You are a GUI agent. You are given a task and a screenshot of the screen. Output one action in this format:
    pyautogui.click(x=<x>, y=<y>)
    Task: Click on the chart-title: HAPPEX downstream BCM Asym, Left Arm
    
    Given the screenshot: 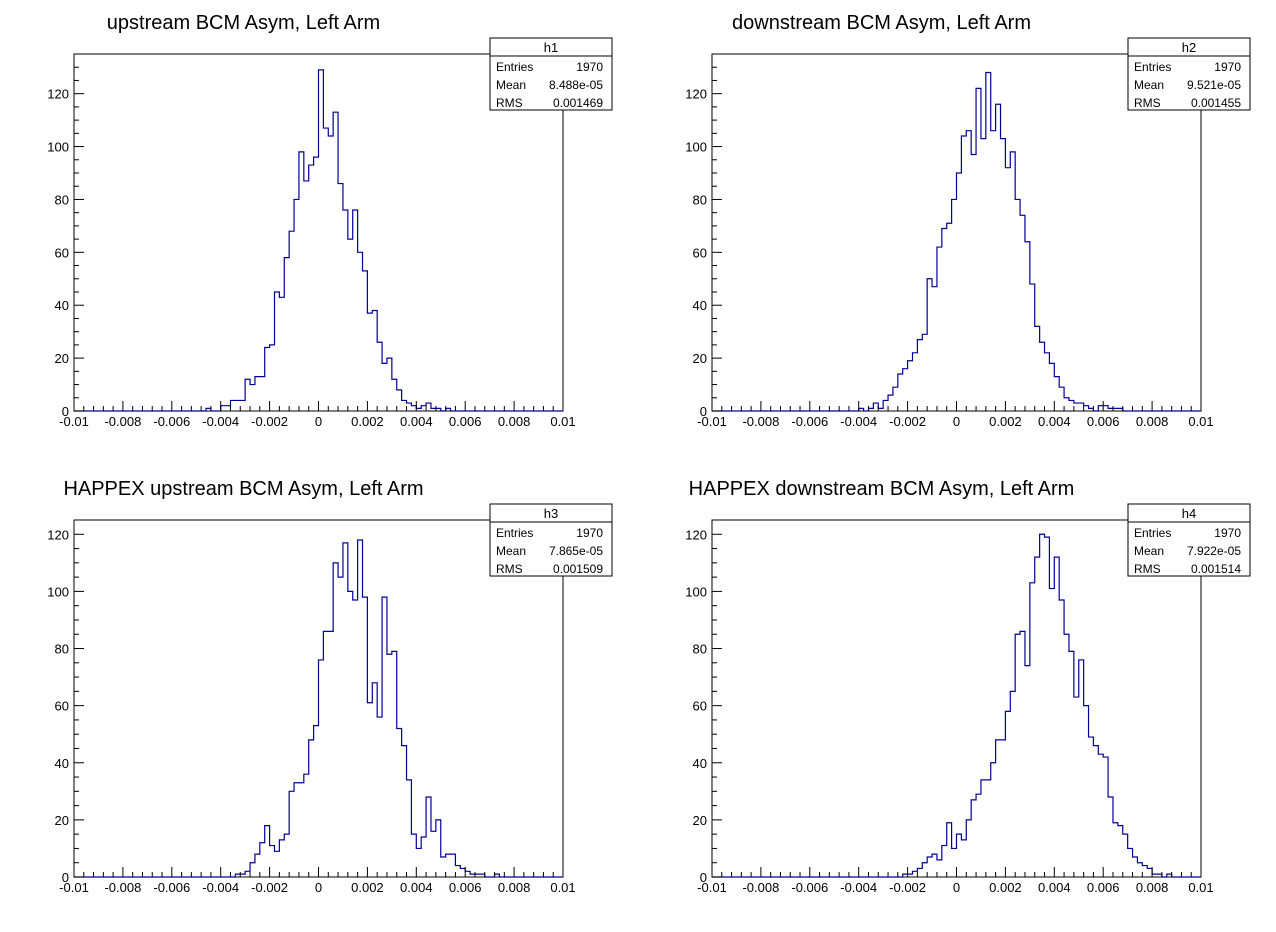 What is the action you would take?
    pyautogui.click(x=882, y=489)
    